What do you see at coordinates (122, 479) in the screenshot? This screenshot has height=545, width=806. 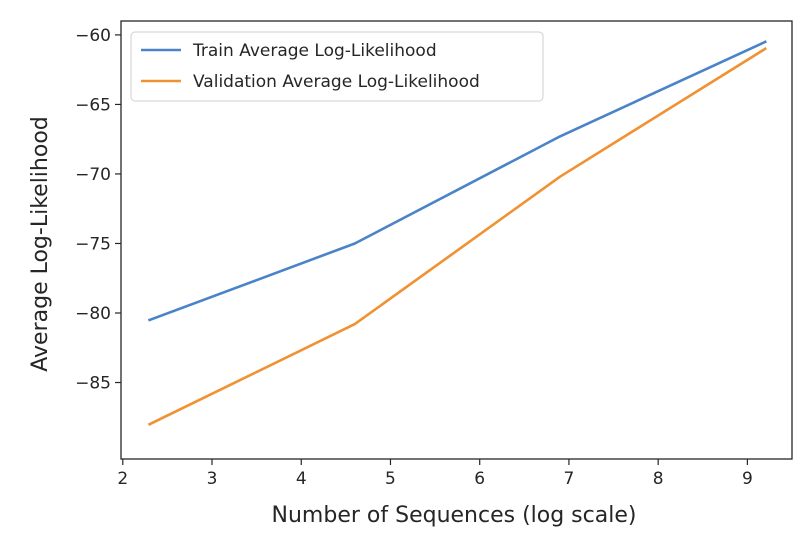 I see `x-tick-label: 2` at bounding box center [122, 479].